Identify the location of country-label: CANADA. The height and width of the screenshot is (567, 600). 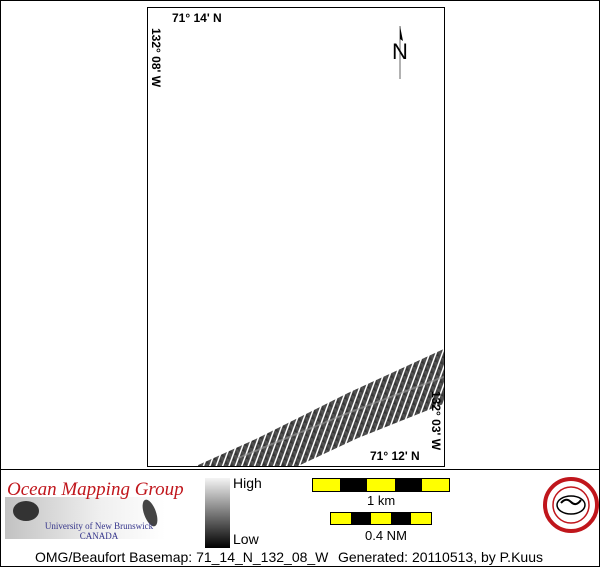
(99, 536).